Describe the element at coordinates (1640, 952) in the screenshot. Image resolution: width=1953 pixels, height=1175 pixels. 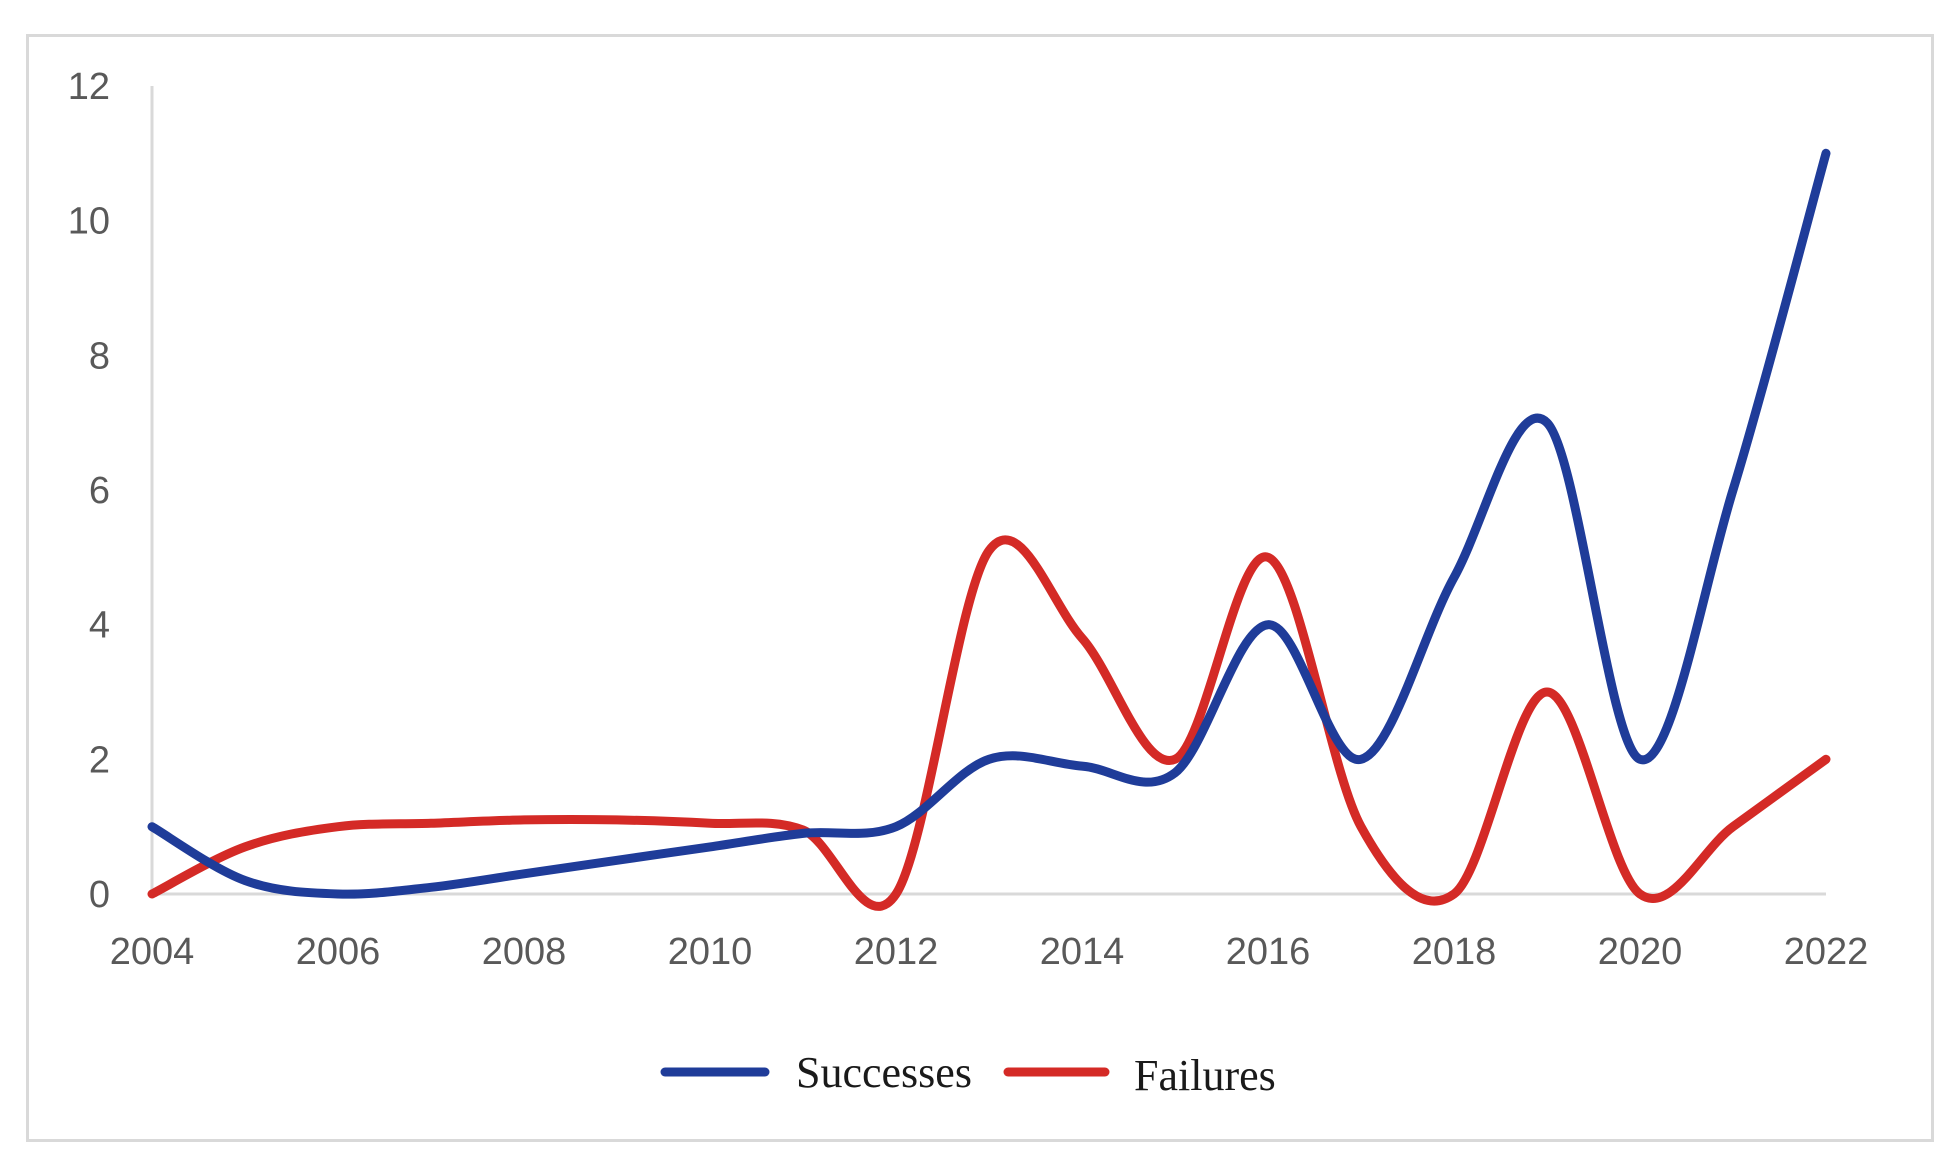
I see `x-tick-label: 2020` at that location.